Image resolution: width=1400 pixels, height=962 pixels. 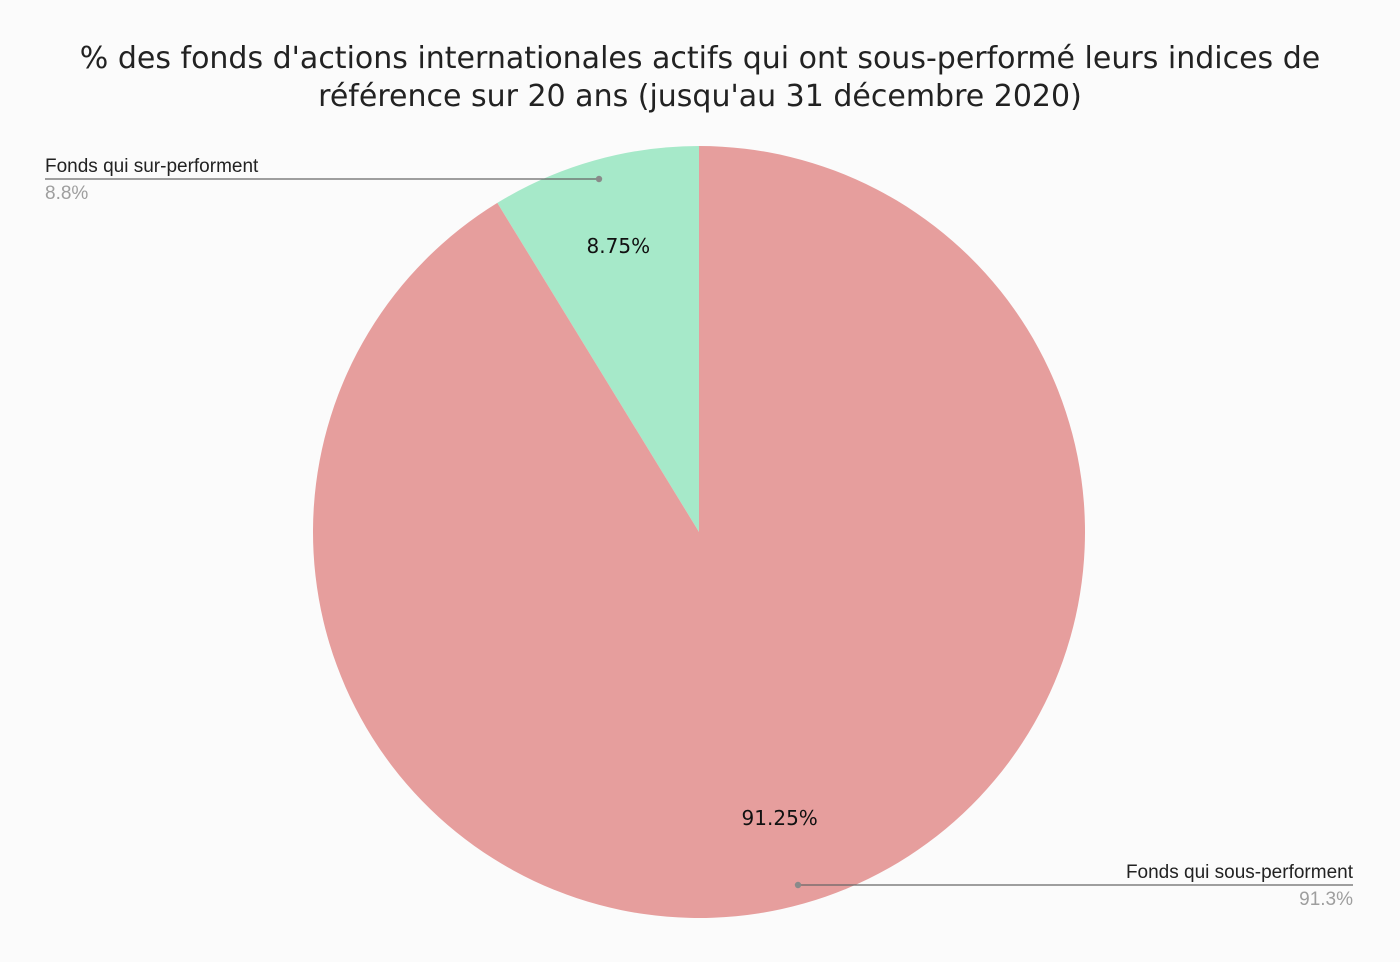 I want to click on leader-dot-outperform, so click(x=599, y=179).